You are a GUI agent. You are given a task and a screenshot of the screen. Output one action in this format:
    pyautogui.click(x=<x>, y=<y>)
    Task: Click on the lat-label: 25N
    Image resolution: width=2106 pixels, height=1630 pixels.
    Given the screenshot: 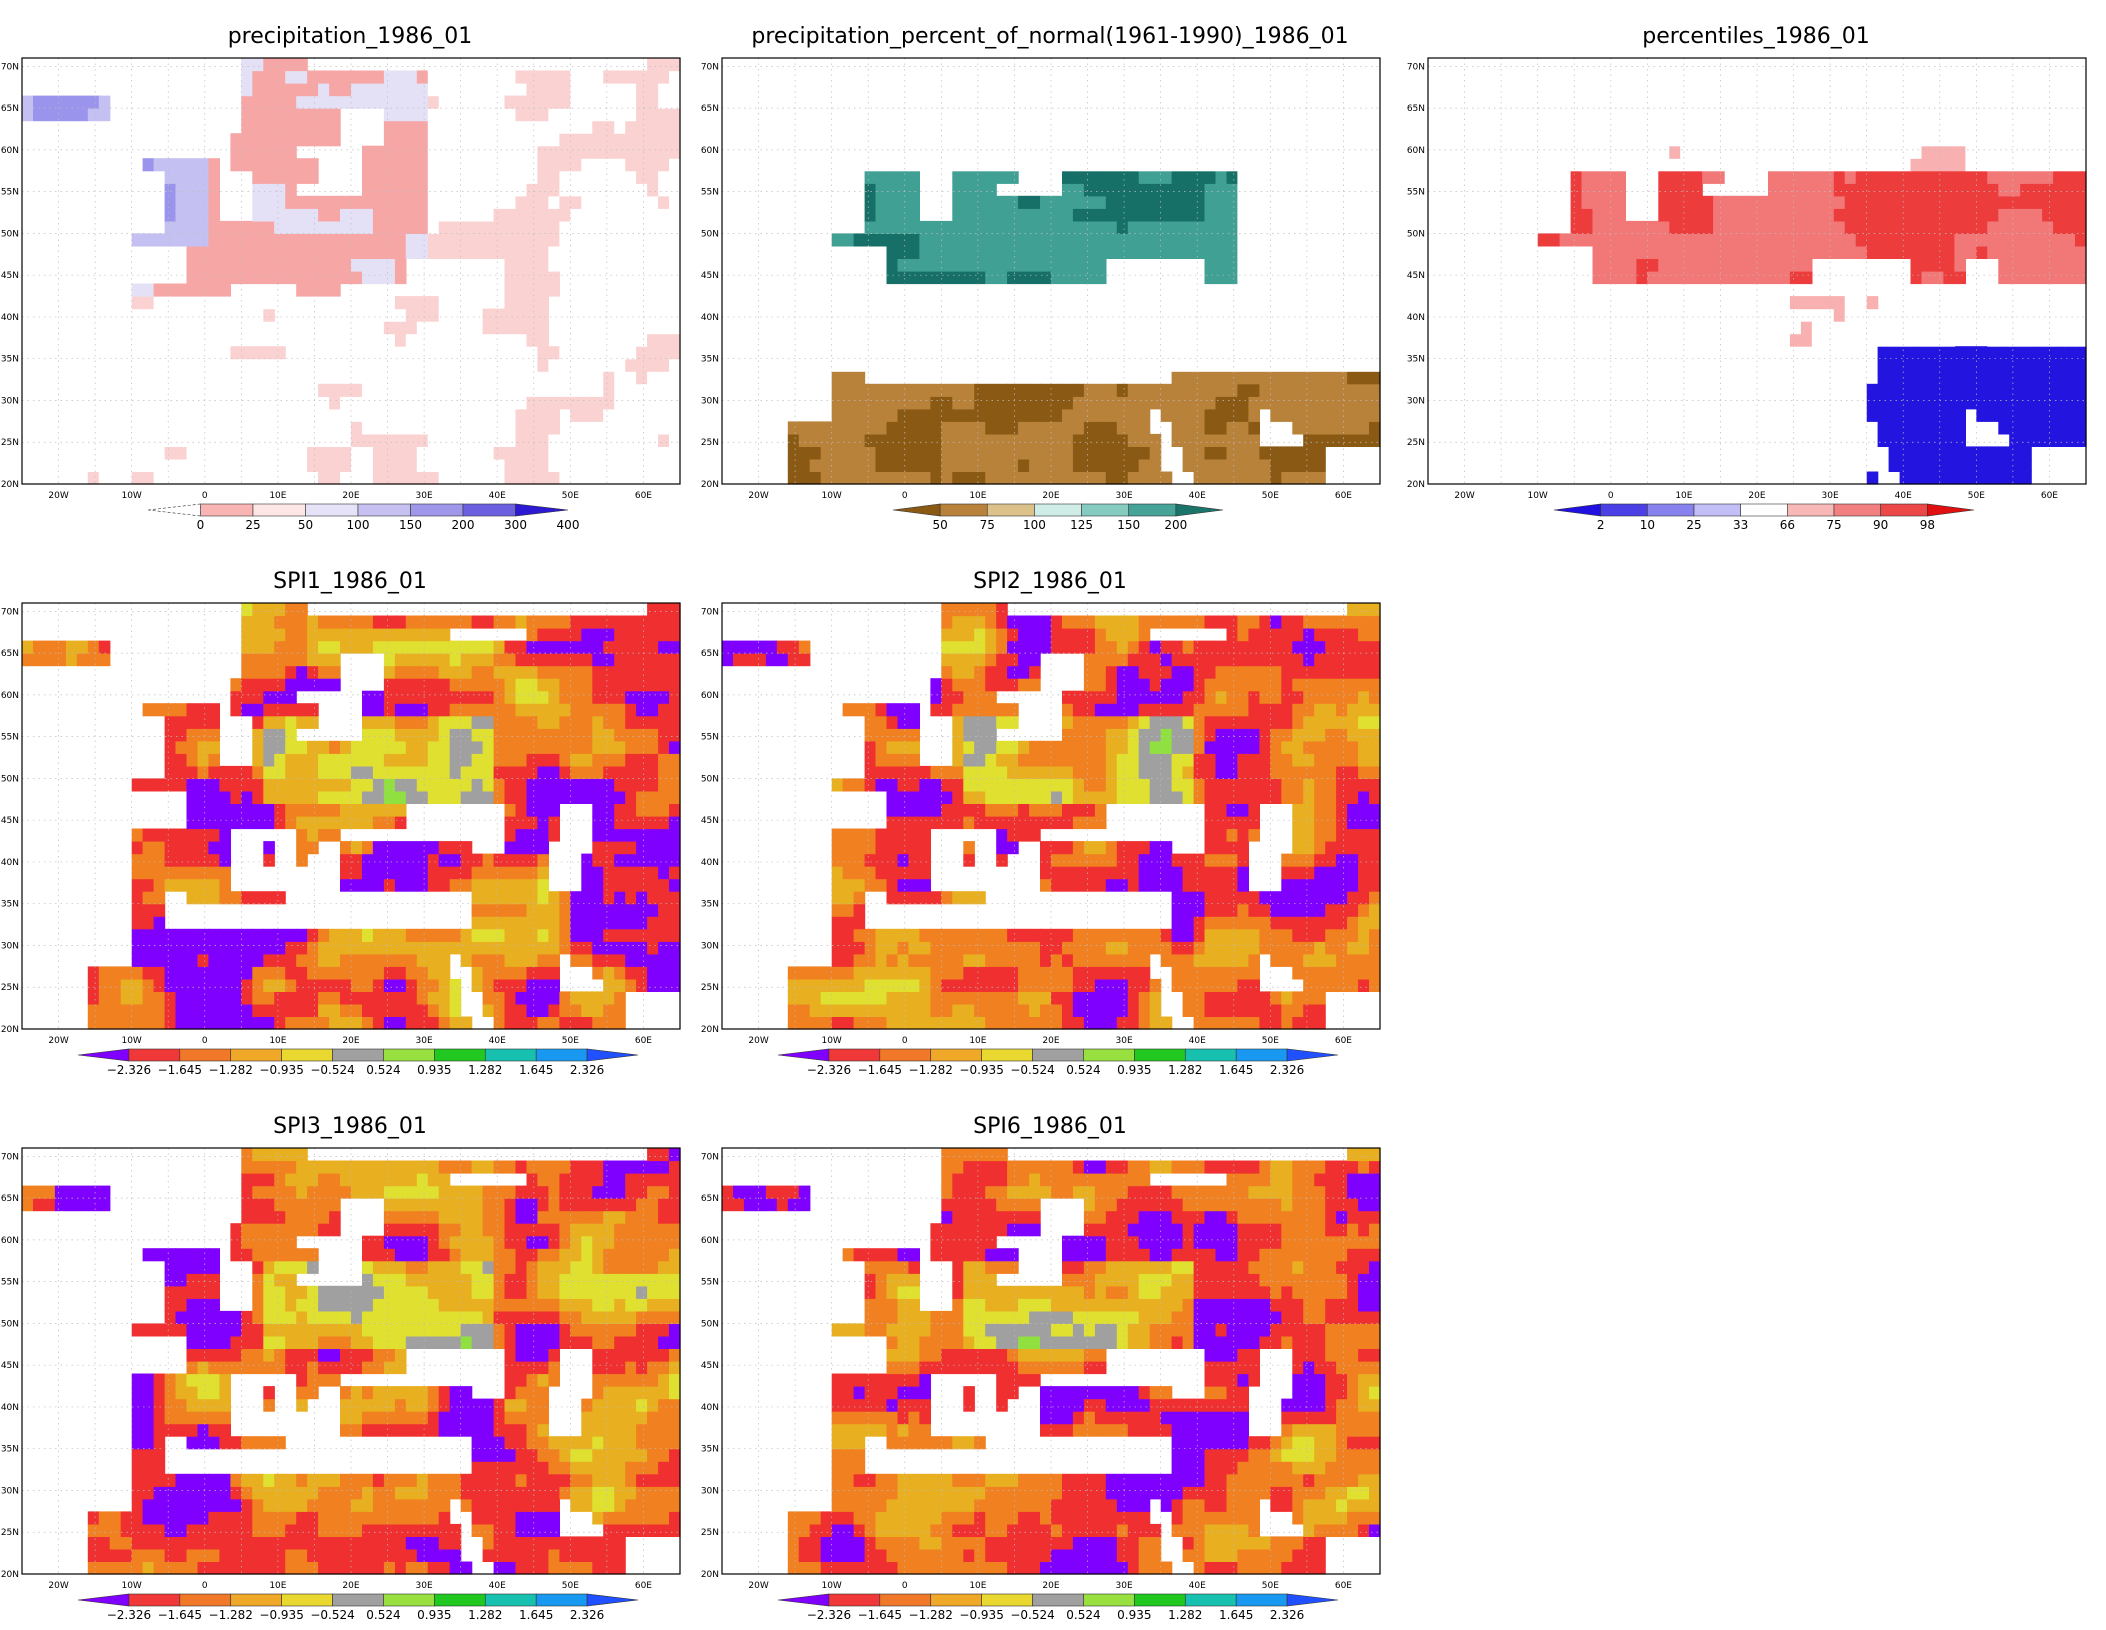 What is the action you would take?
    pyautogui.click(x=1416, y=443)
    